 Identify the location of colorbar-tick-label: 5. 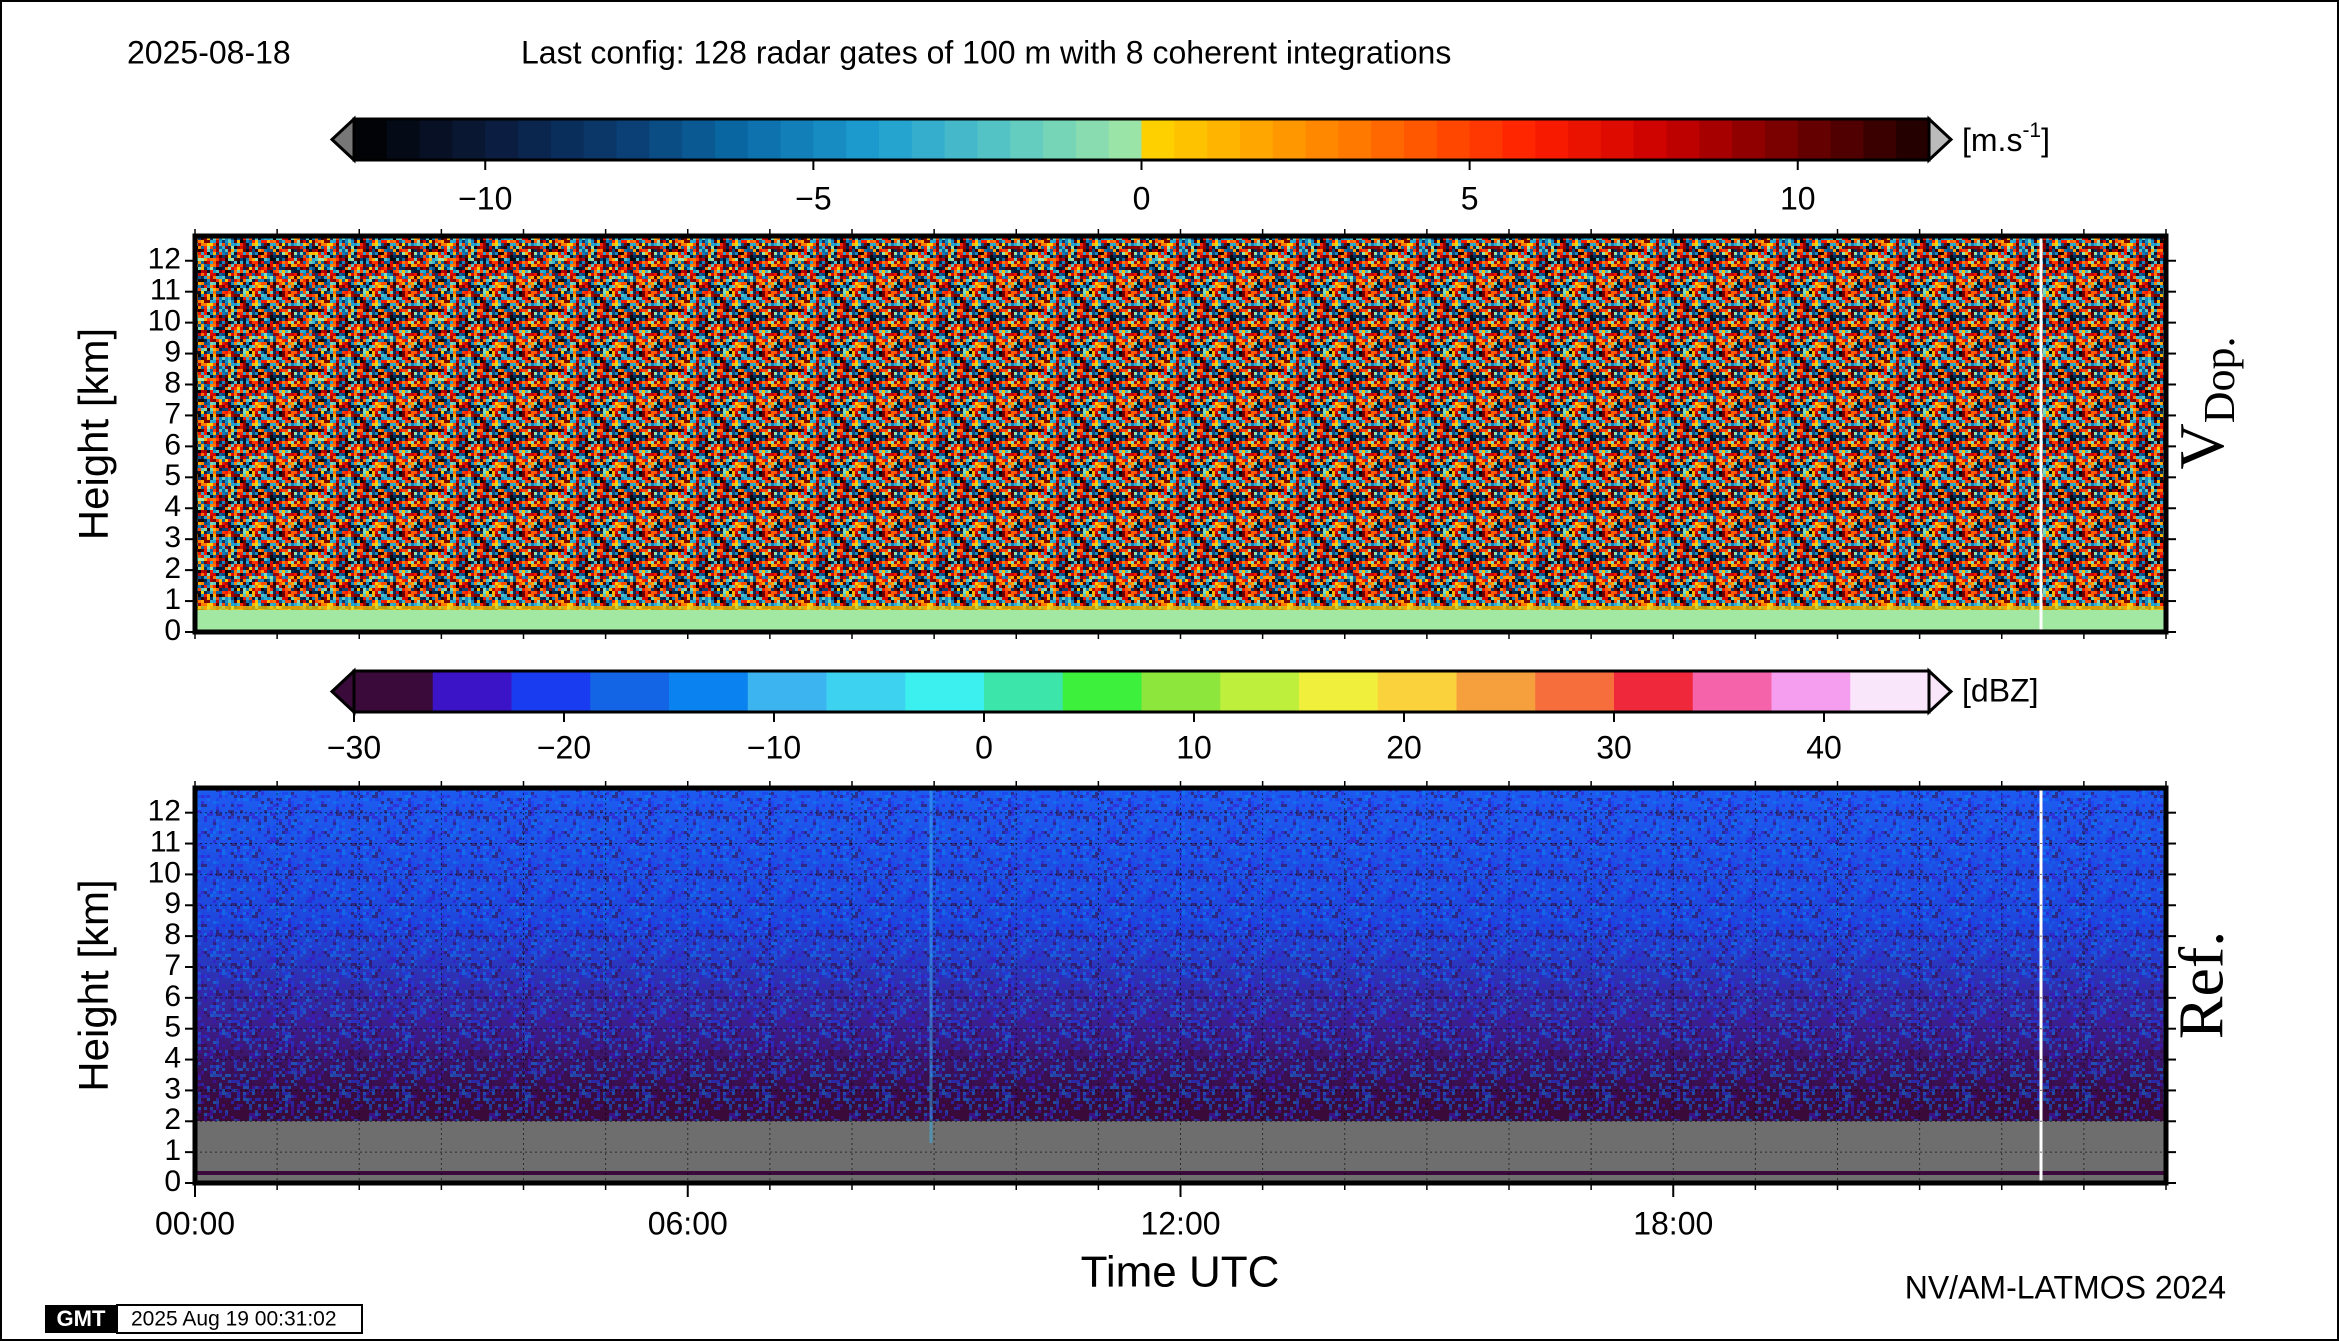
(1470, 198).